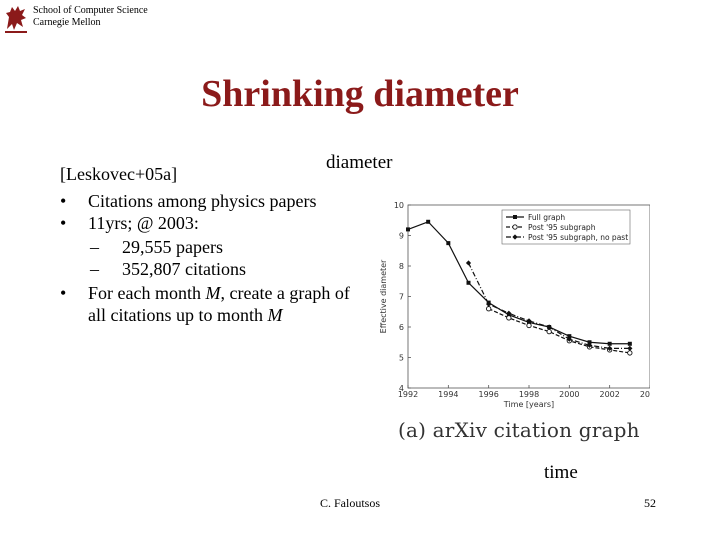  Describe the element at coordinates (184, 269) in the screenshot. I see `sub-bullet-text: 352,807 citations` at that location.